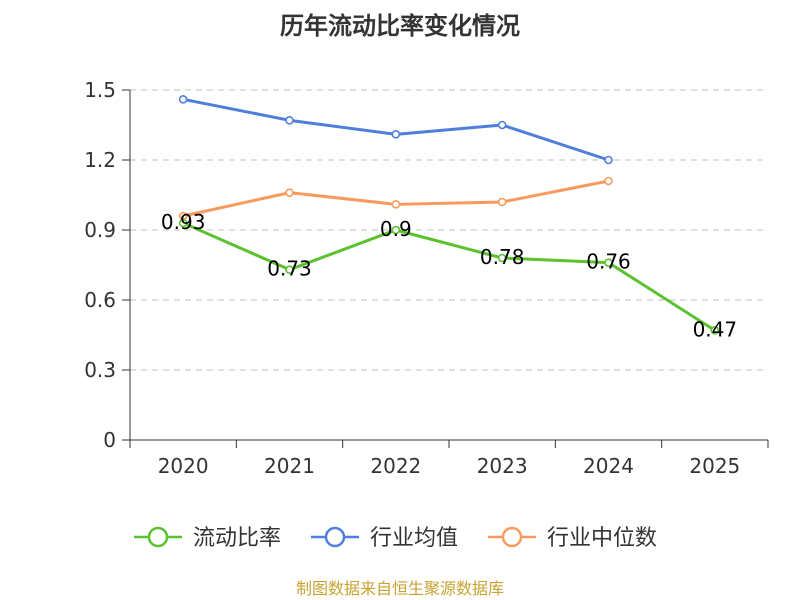  What do you see at coordinates (100, 90) in the screenshot?
I see `y-tick-label: 1.5` at bounding box center [100, 90].